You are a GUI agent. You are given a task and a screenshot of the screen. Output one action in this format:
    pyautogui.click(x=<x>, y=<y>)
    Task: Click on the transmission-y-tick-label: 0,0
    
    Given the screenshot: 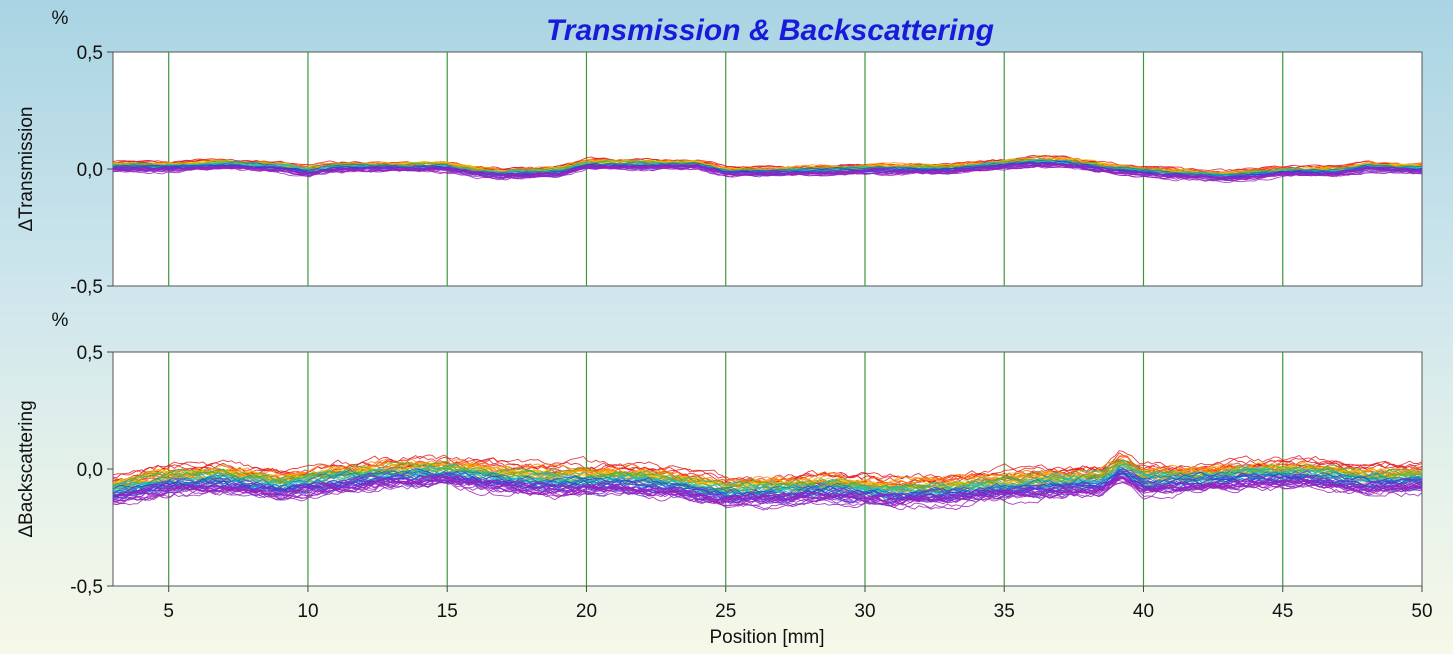 What is the action you would take?
    pyautogui.click(x=90, y=170)
    